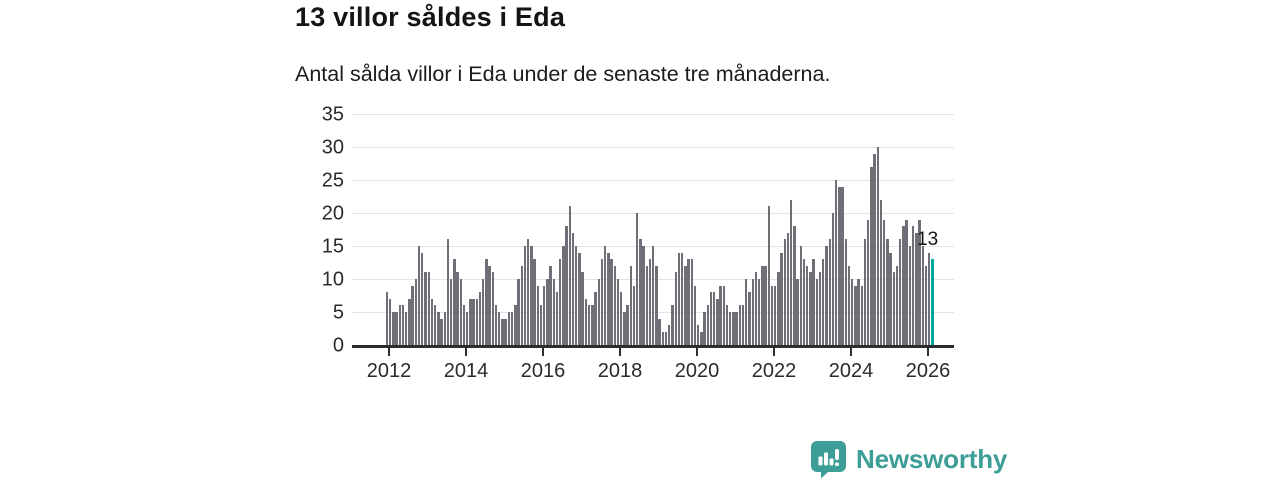 The height and width of the screenshot is (480, 1280). Describe the element at coordinates (338, 312) in the screenshot. I see `y-tick-label: 5` at that location.